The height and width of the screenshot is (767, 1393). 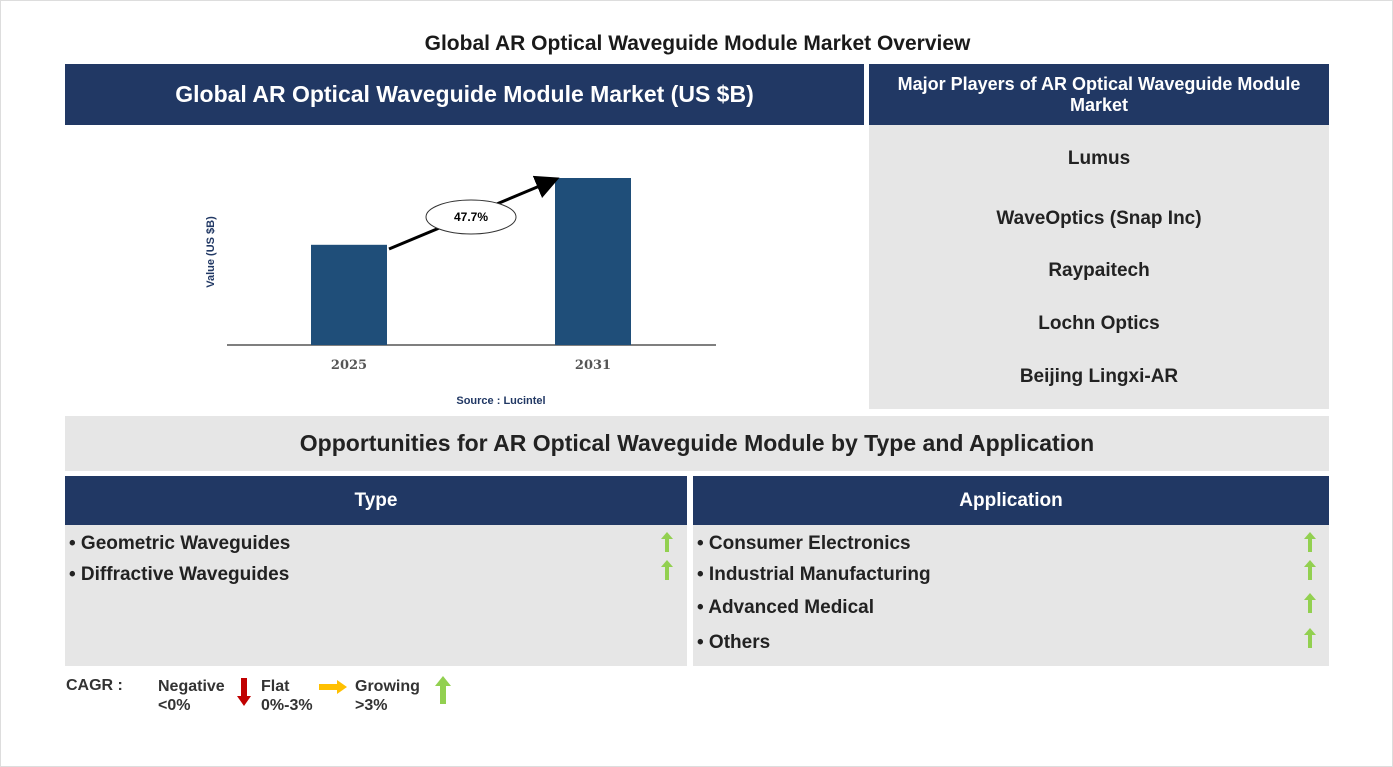 What do you see at coordinates (387, 696) in the screenshot?
I see `legend-growing: Growing >3%` at bounding box center [387, 696].